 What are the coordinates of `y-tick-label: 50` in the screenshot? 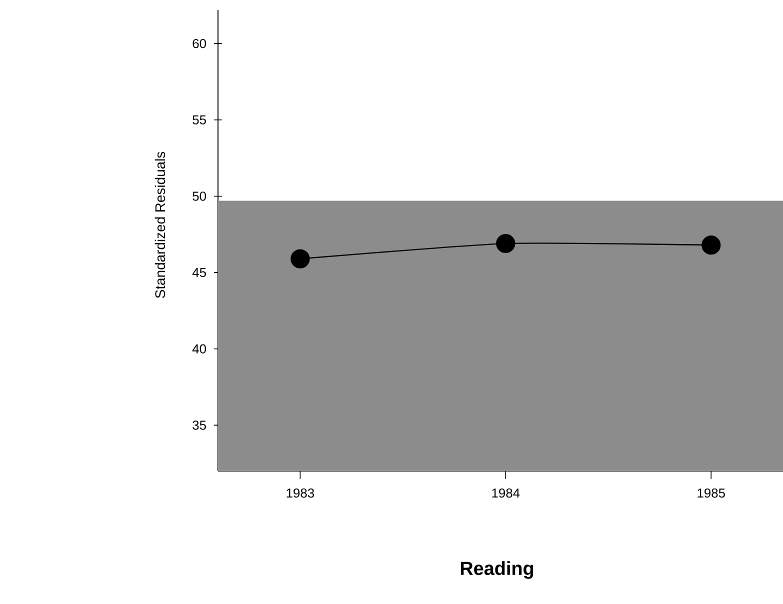 It's located at (199, 196).